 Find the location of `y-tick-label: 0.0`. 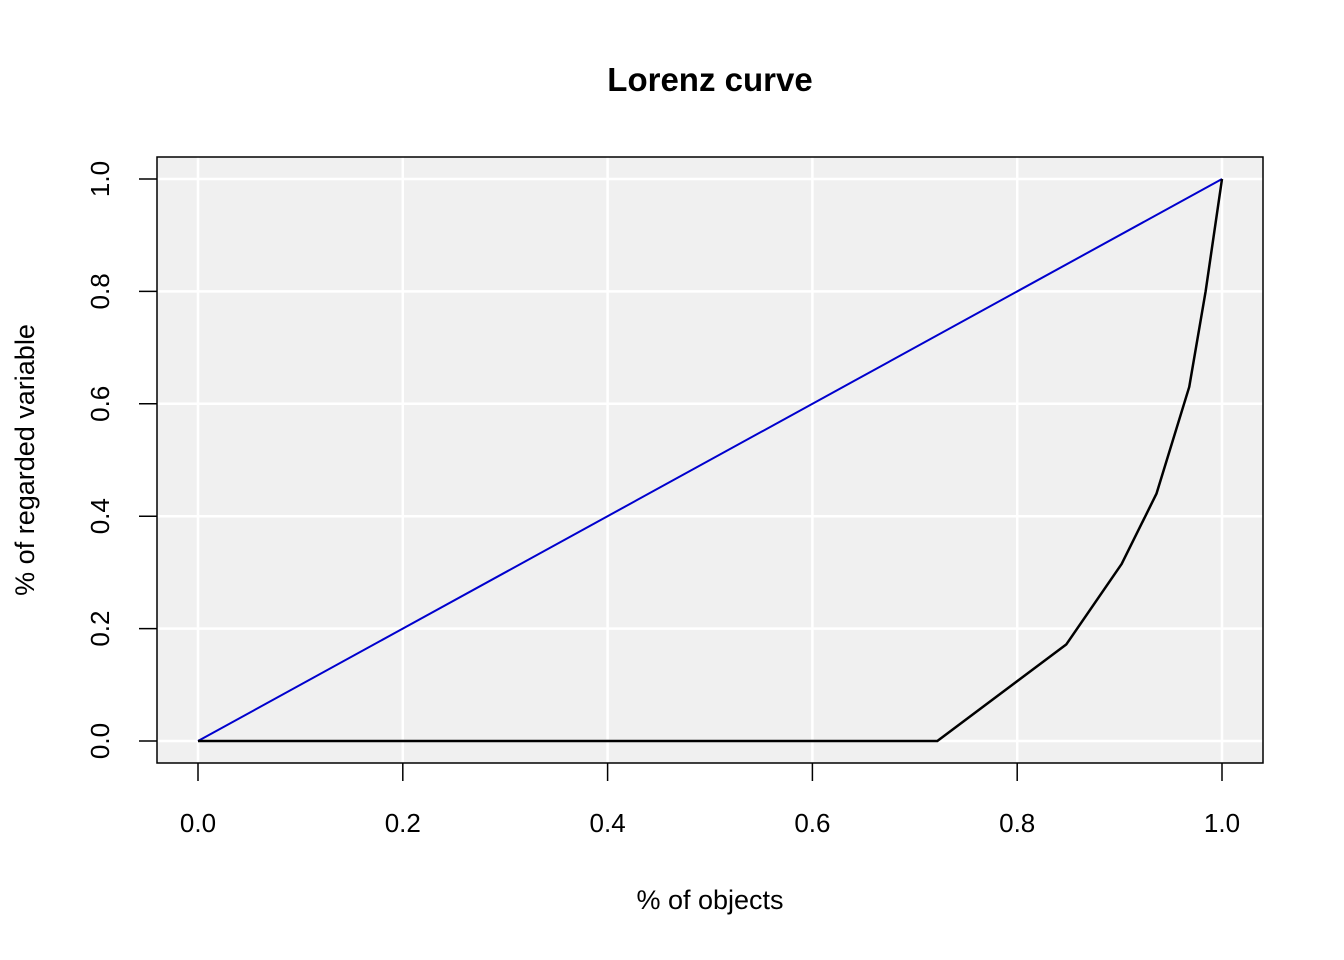

y-tick-label: 0.0 is located at coordinates (100, 741).